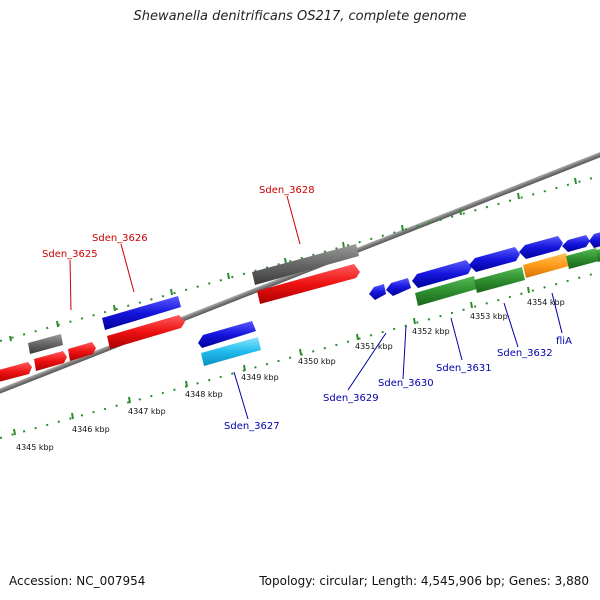  Describe the element at coordinates (351, 398) in the screenshot. I see `gene-label-sden-3629: Sden_3629` at that location.